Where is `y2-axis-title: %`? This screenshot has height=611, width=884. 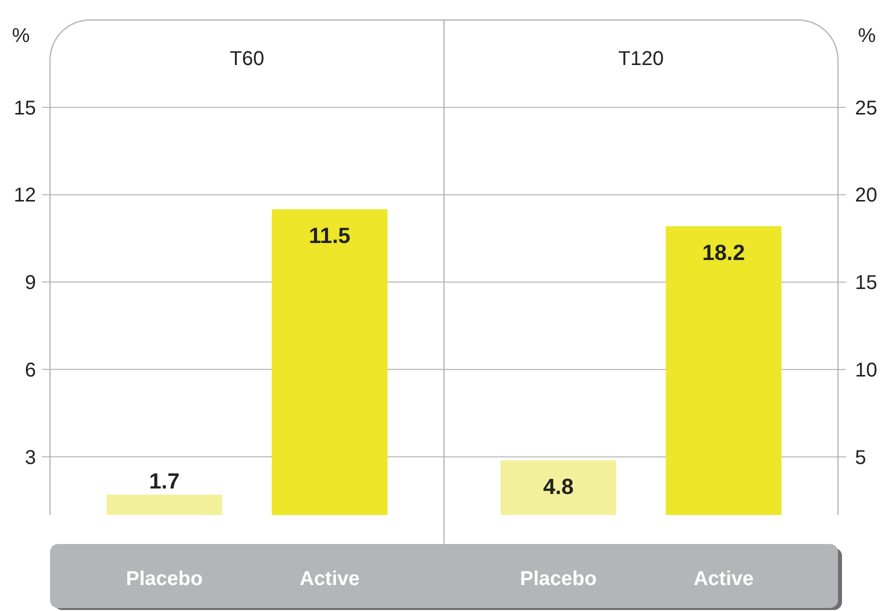
y2-axis-title: % is located at coordinates (867, 36).